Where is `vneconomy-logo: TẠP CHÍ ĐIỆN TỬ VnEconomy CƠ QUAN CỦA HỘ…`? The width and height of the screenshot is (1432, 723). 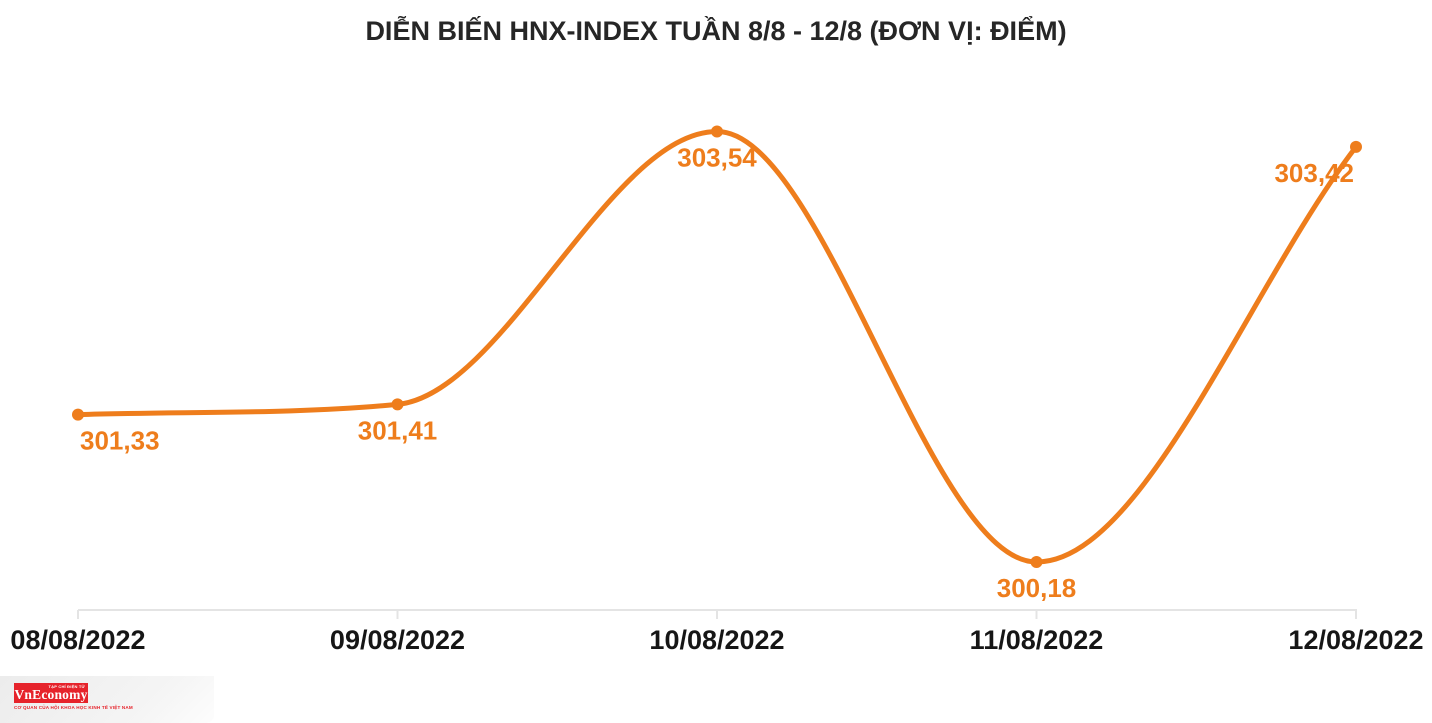
vneconomy-logo: TẠP CHÍ ĐIỆN TỬ VnEconomy CƠ QUAN CỦA HỘ… is located at coordinates (107, 699).